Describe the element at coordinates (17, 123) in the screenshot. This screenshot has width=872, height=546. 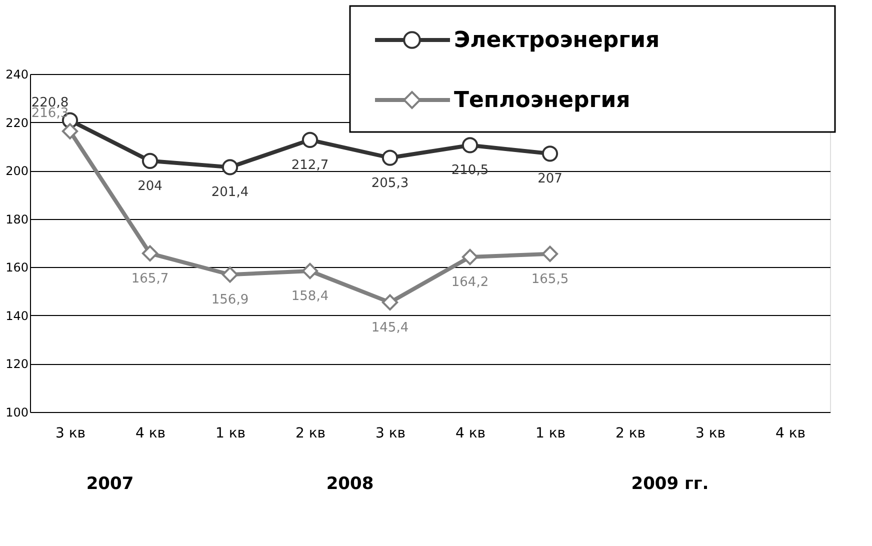
I see `y-tick-label: 220` at that location.